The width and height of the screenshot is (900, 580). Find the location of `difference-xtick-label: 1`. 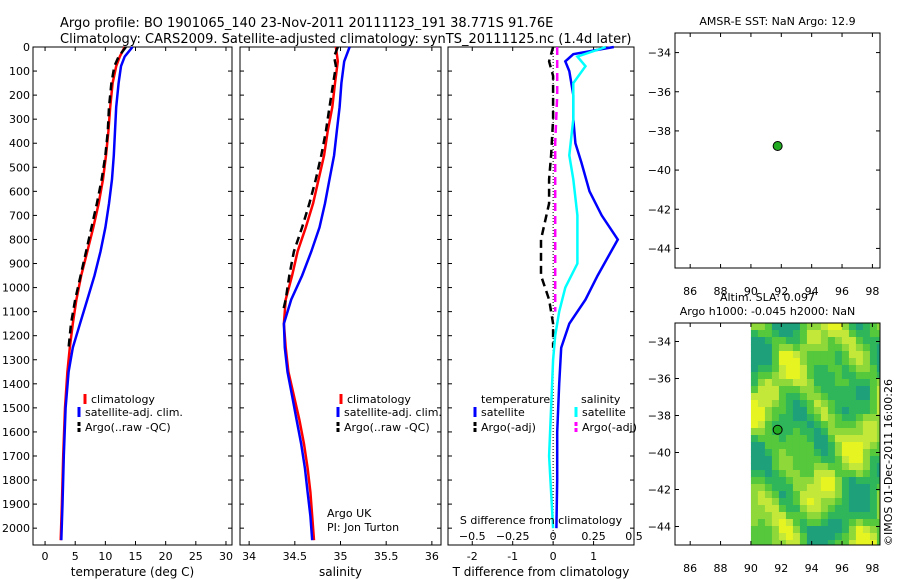

difference-xtick-label: 1 is located at coordinates (593, 556).